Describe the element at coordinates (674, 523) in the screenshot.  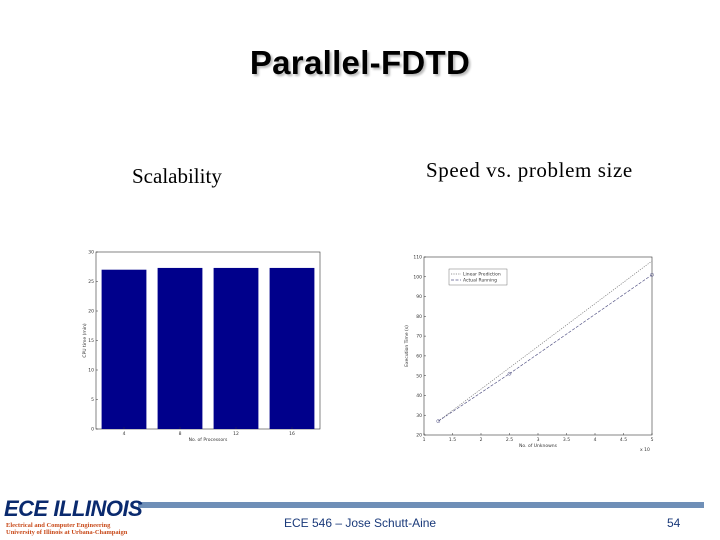
I see `footer-page-number: 54` at that location.